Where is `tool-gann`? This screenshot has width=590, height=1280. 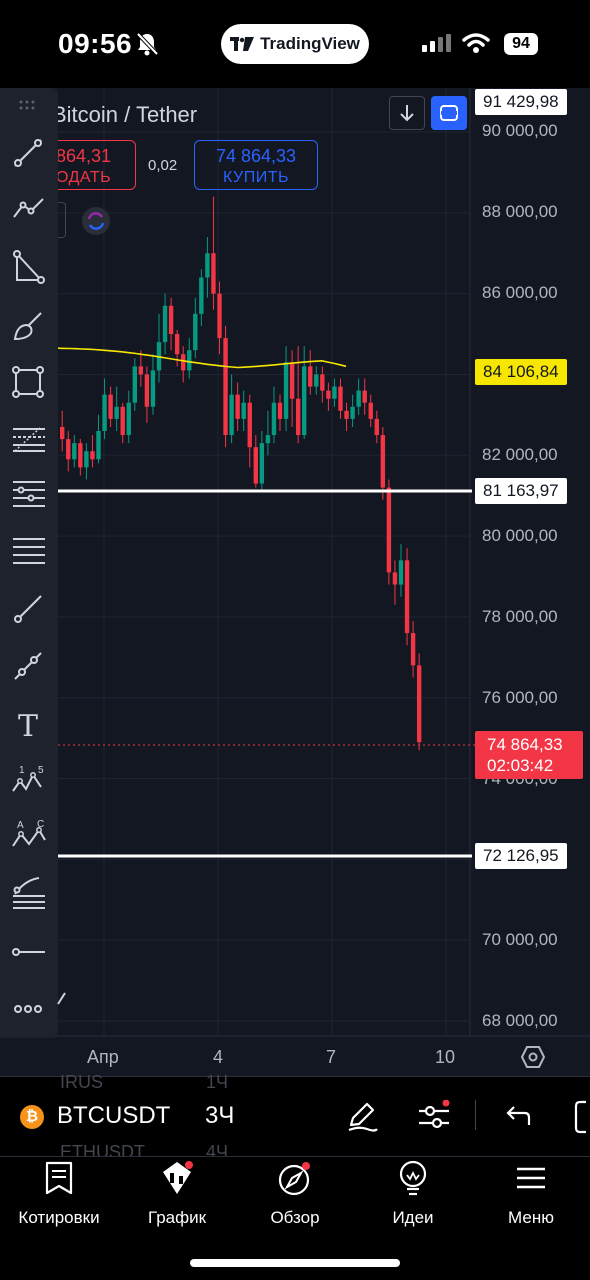 tool-gann is located at coordinates (29, 894).